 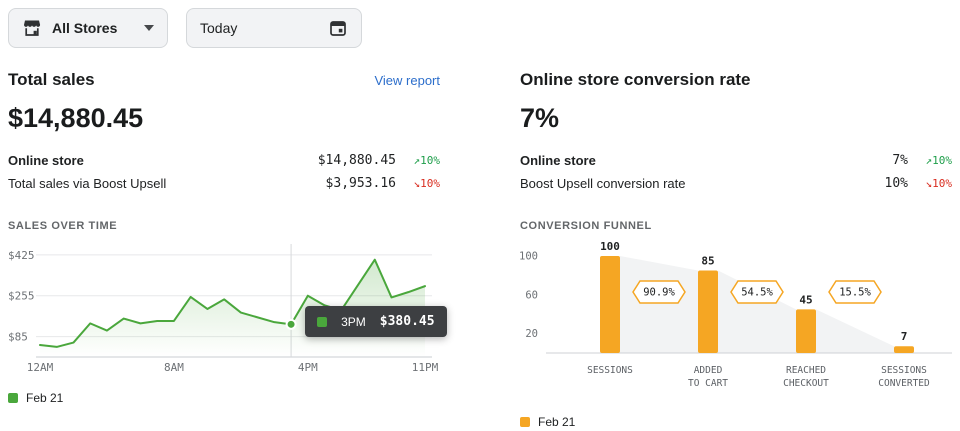 What do you see at coordinates (659, 293) in the screenshot?
I see `svg-text: 90.9%` at bounding box center [659, 293].